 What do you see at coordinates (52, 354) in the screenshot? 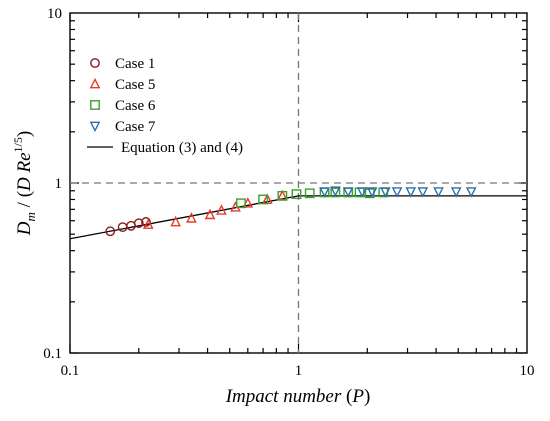
I see `y-tick-label: 0.1` at bounding box center [52, 354].